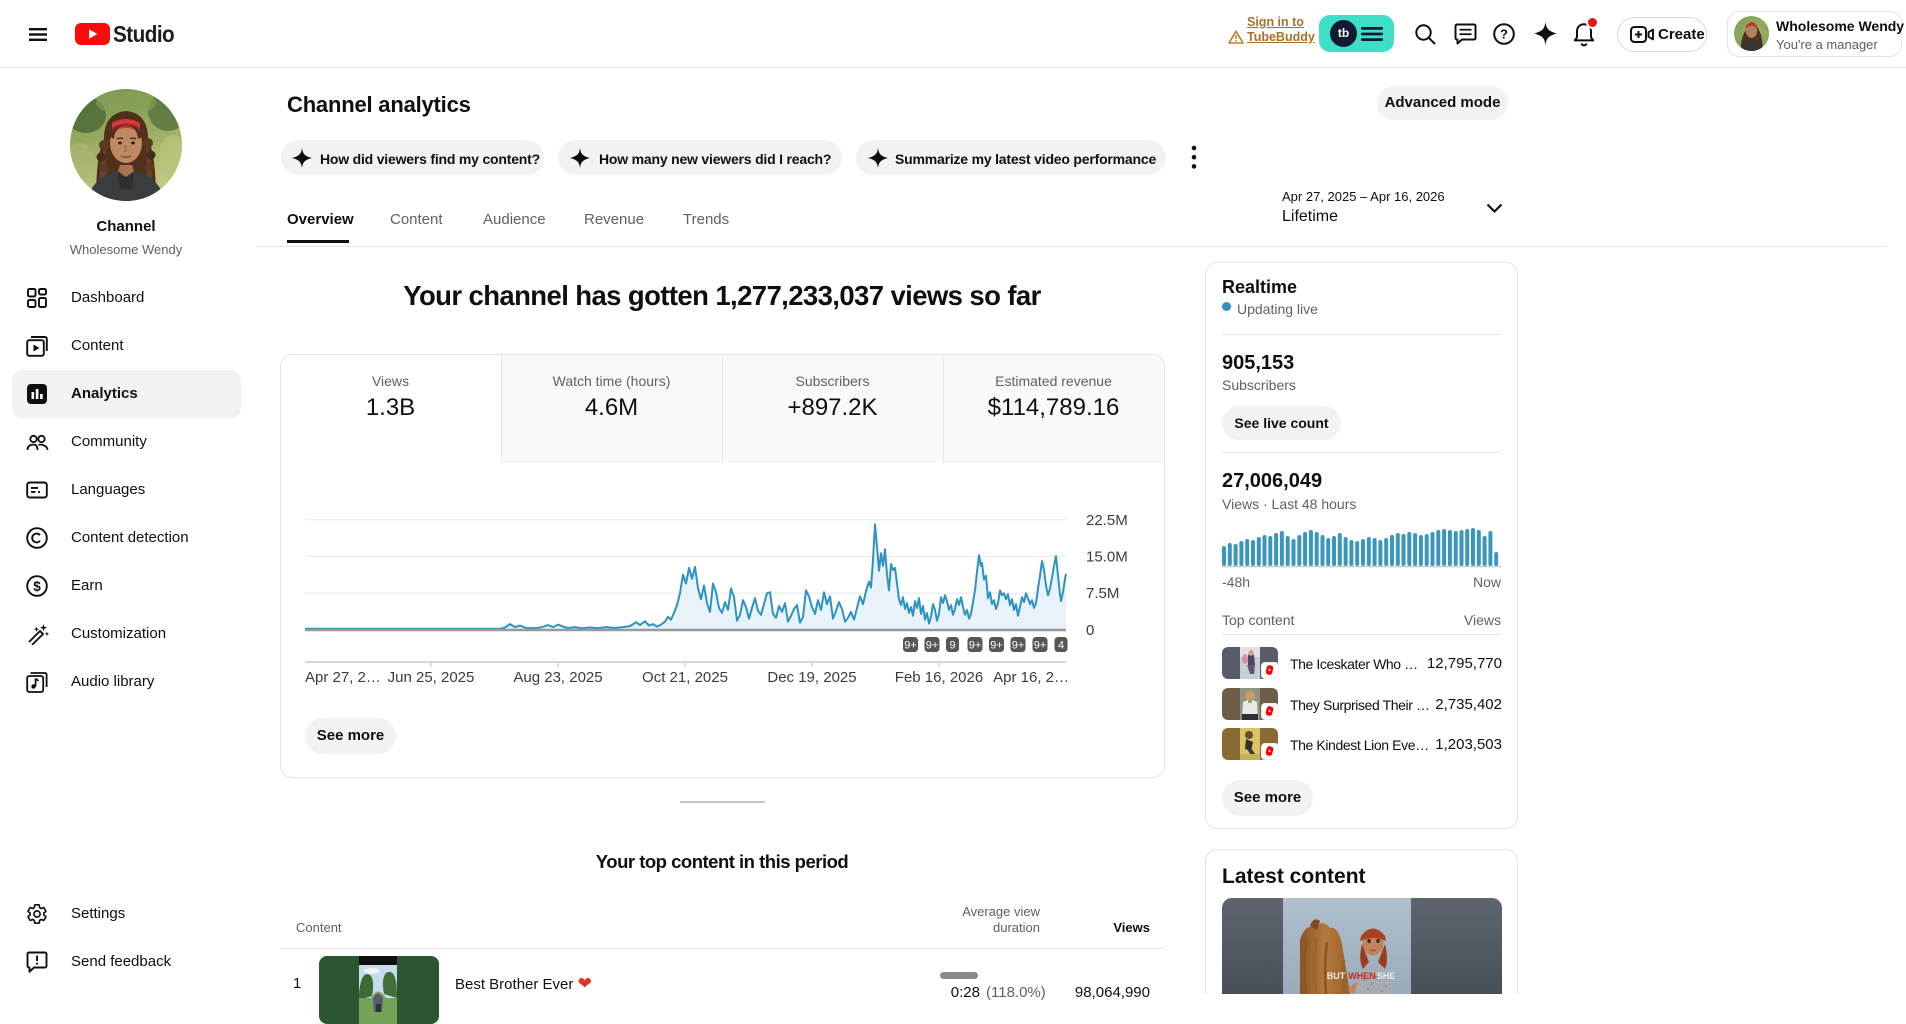  What do you see at coordinates (1336, 976) in the screenshot?
I see `svg-text: BUT` at bounding box center [1336, 976].